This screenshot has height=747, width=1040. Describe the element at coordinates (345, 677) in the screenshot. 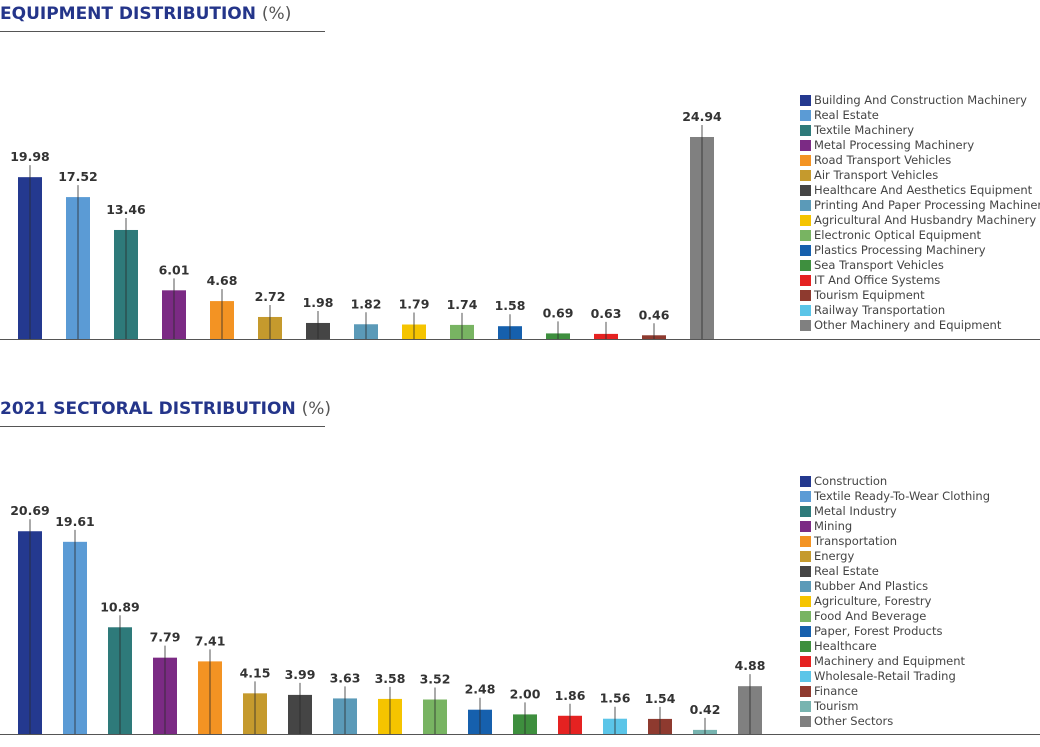

I see `bar-value-label: 3.63` at that location.